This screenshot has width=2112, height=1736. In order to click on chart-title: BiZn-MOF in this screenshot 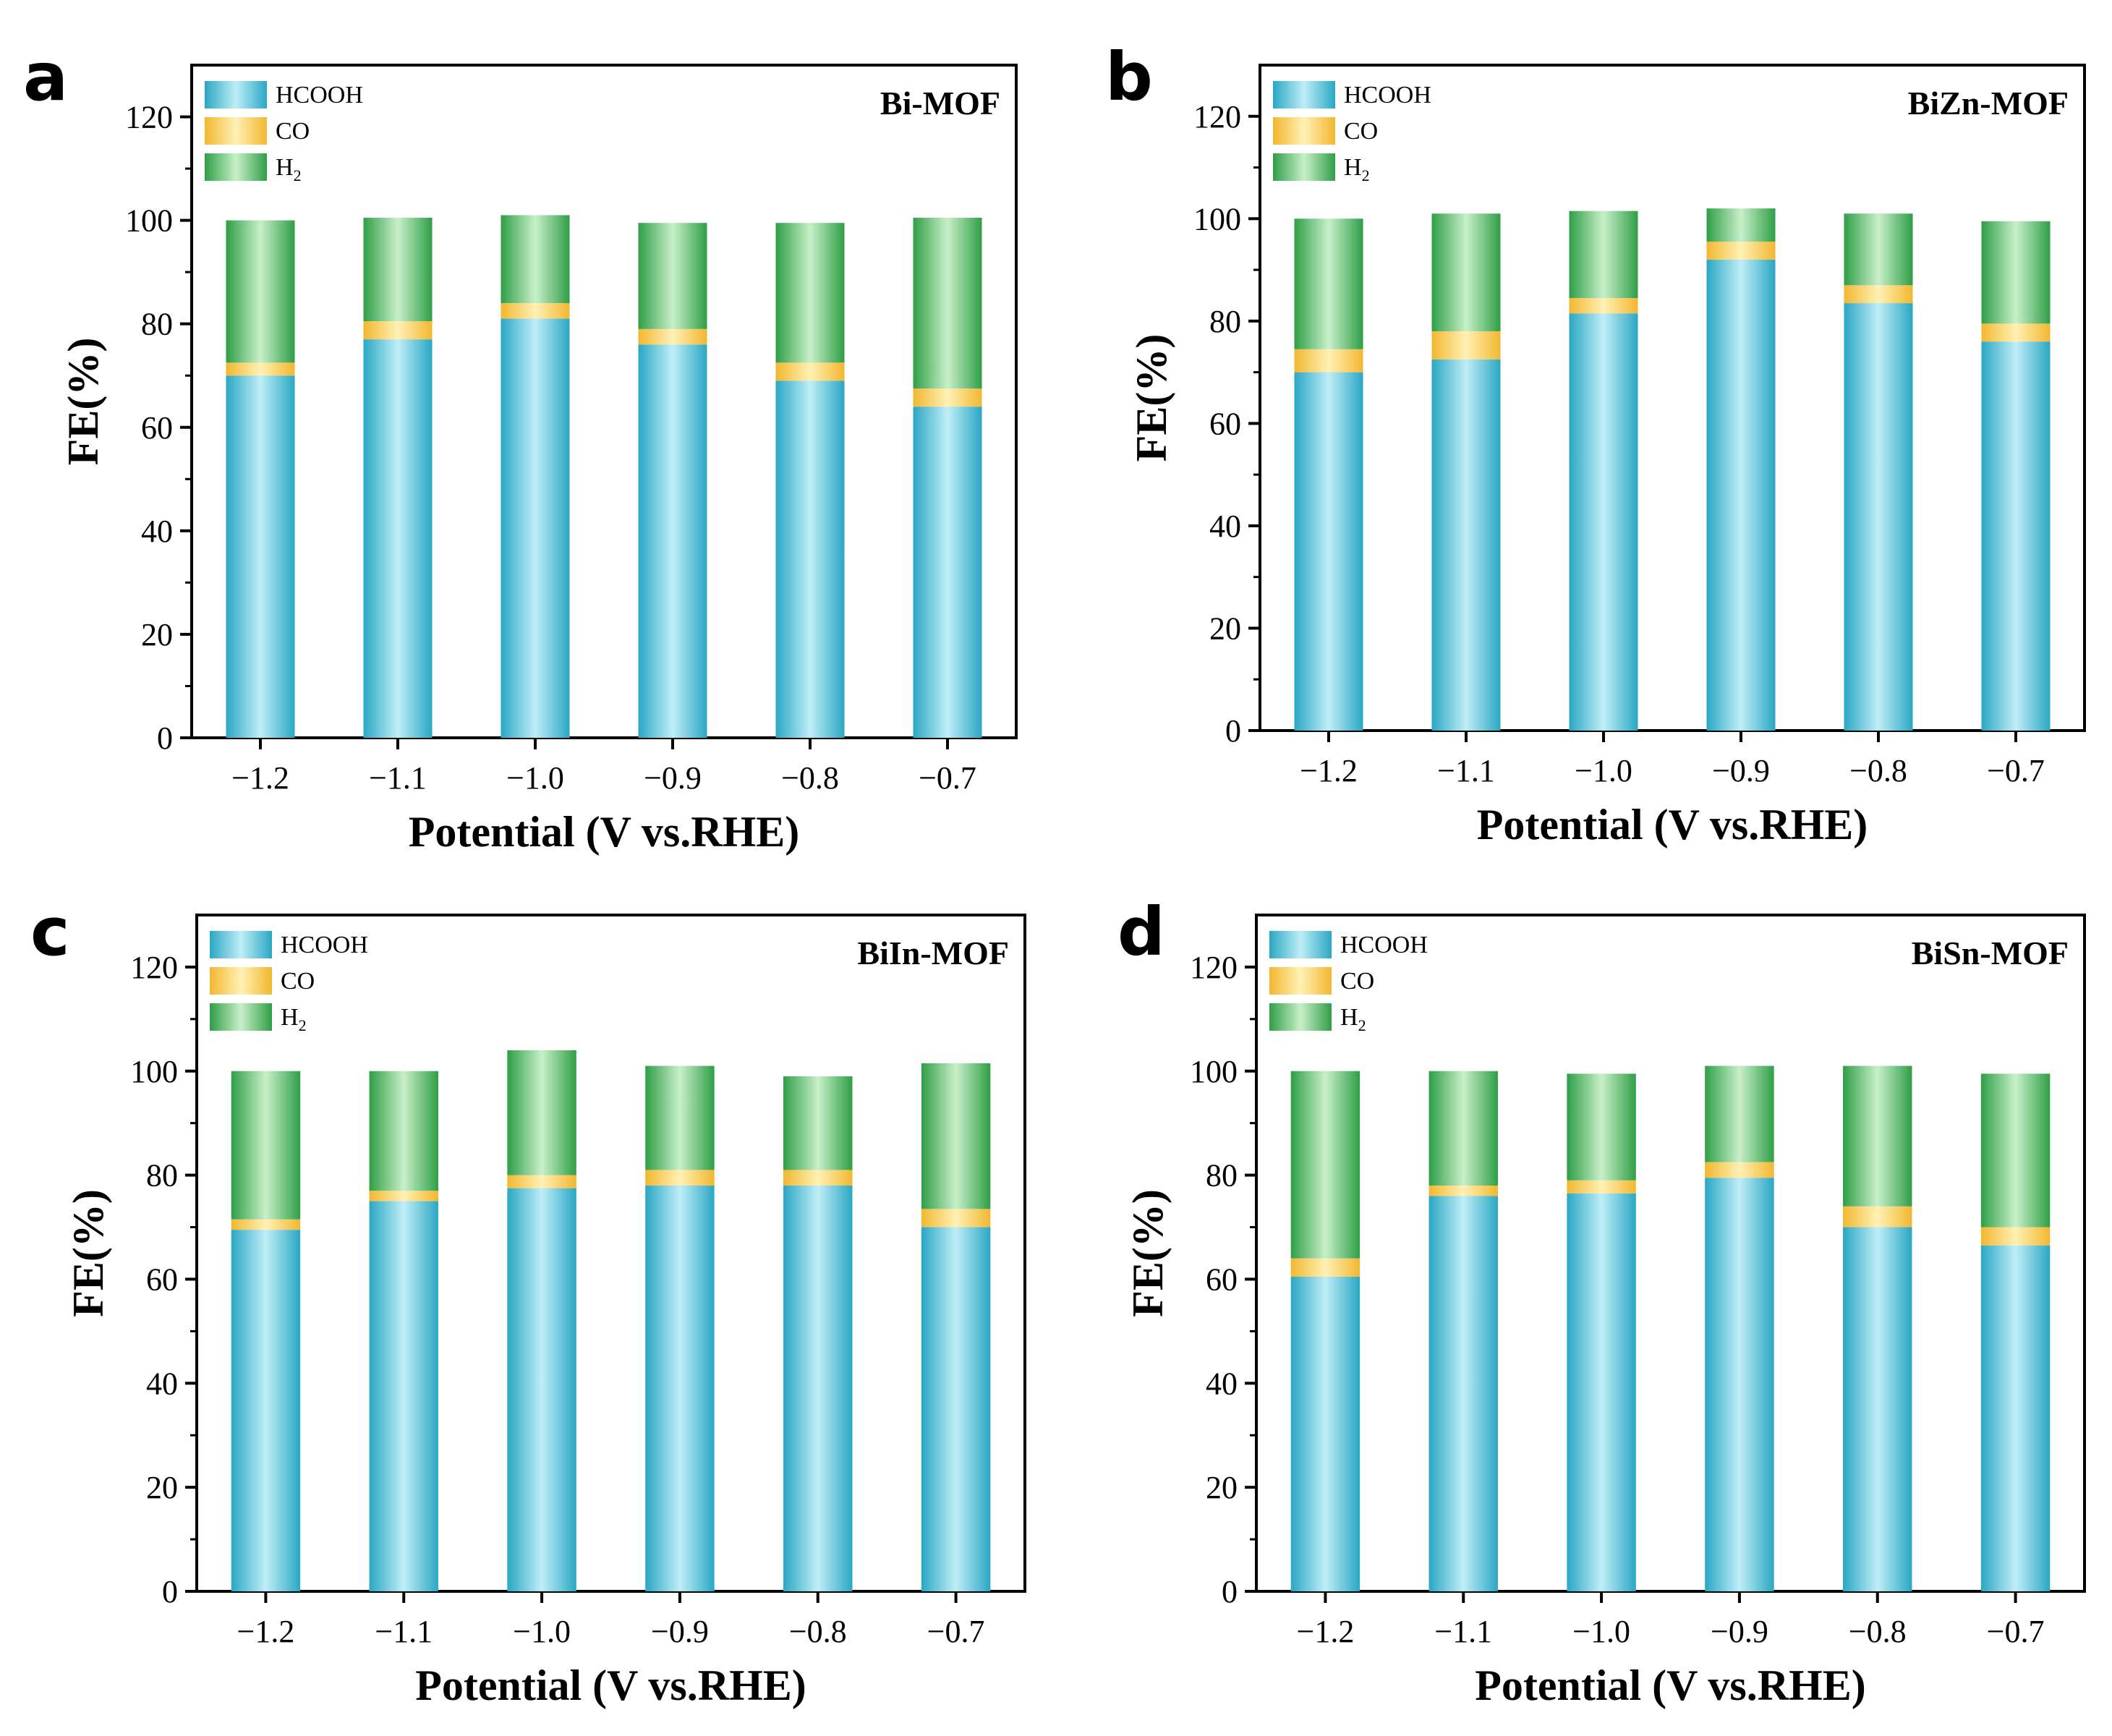, I will do `click(1988, 103)`.